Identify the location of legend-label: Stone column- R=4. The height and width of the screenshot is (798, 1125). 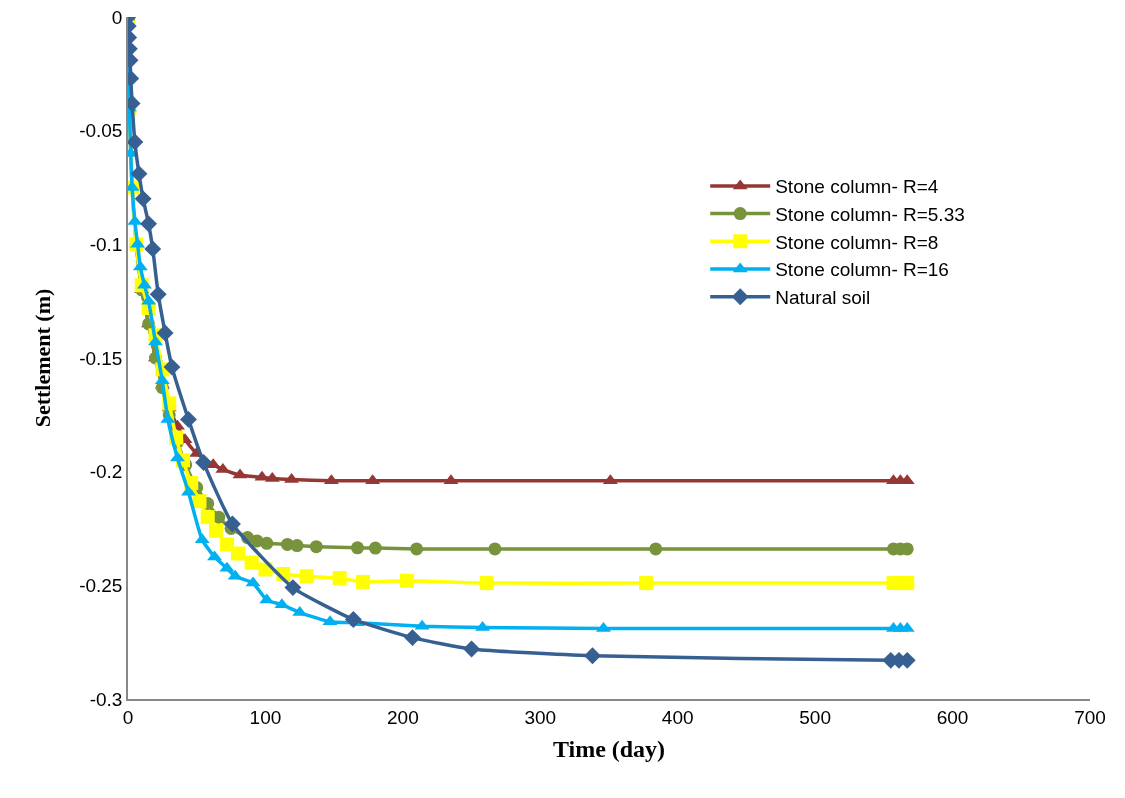
(857, 187).